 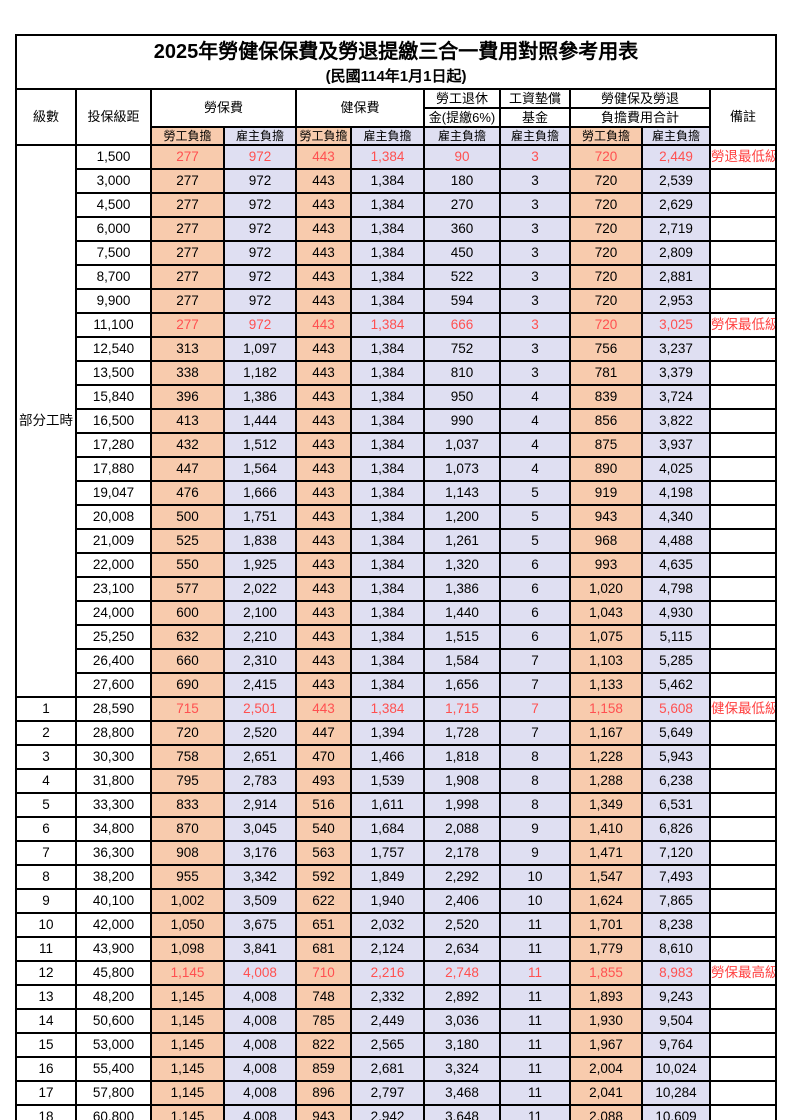 I want to click on total-employer-cell: 5,285, so click(x=676, y=661).